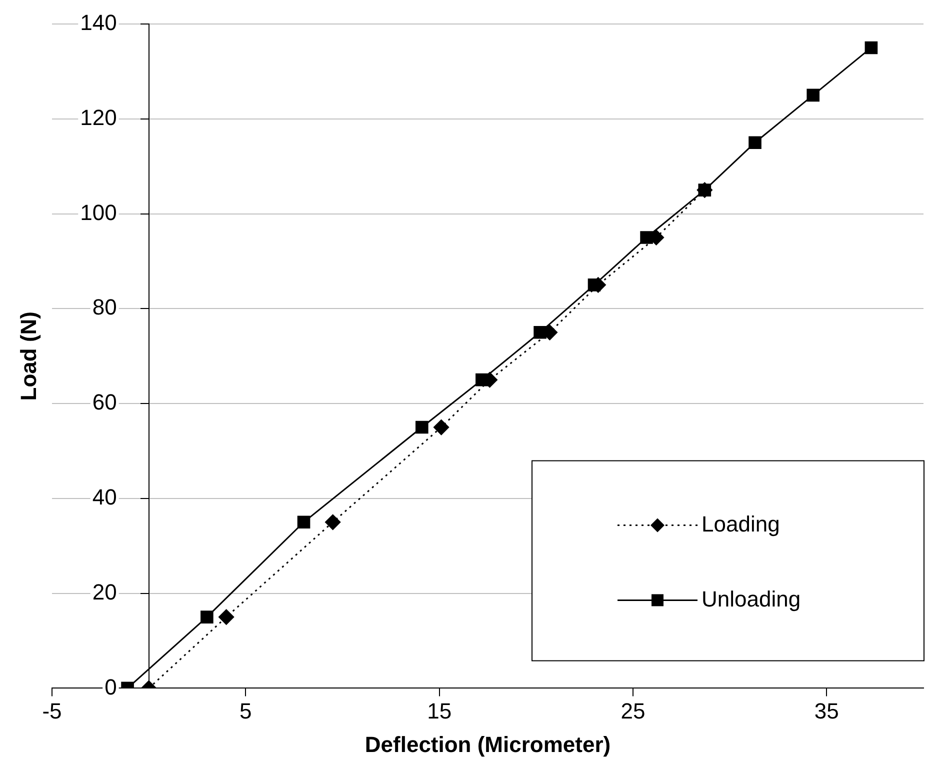  What do you see at coordinates (246, 711) in the screenshot?
I see `x-tick-label: 5` at bounding box center [246, 711].